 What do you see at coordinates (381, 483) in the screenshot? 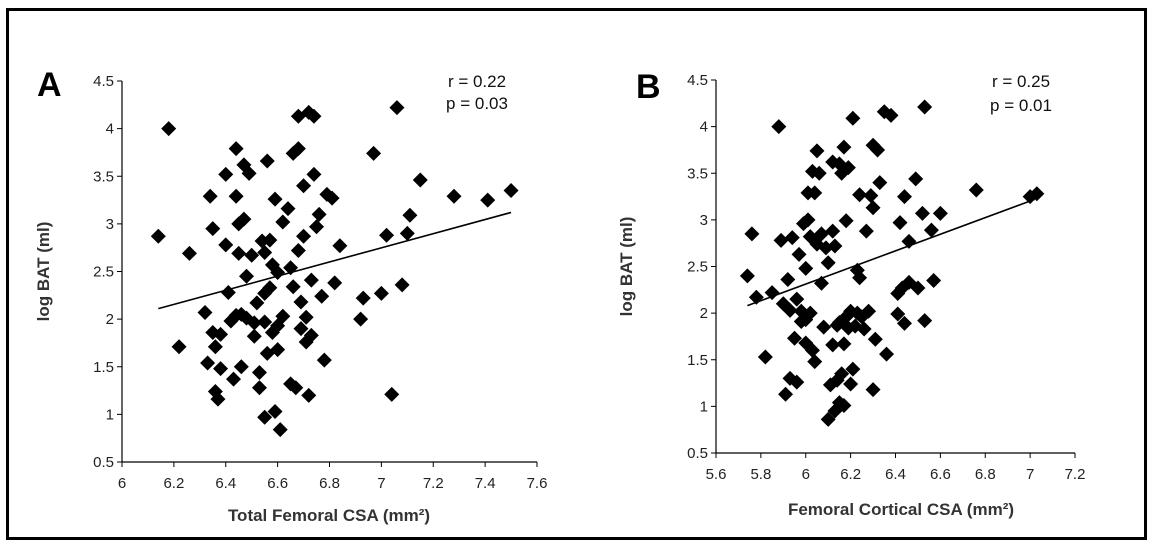
I see `x-tick-label: 7` at bounding box center [381, 483].